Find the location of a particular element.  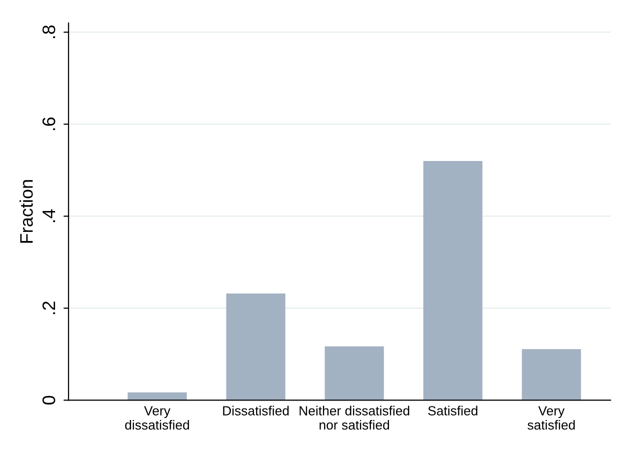

y-axis-title: Fraction is located at coordinates (26, 211).